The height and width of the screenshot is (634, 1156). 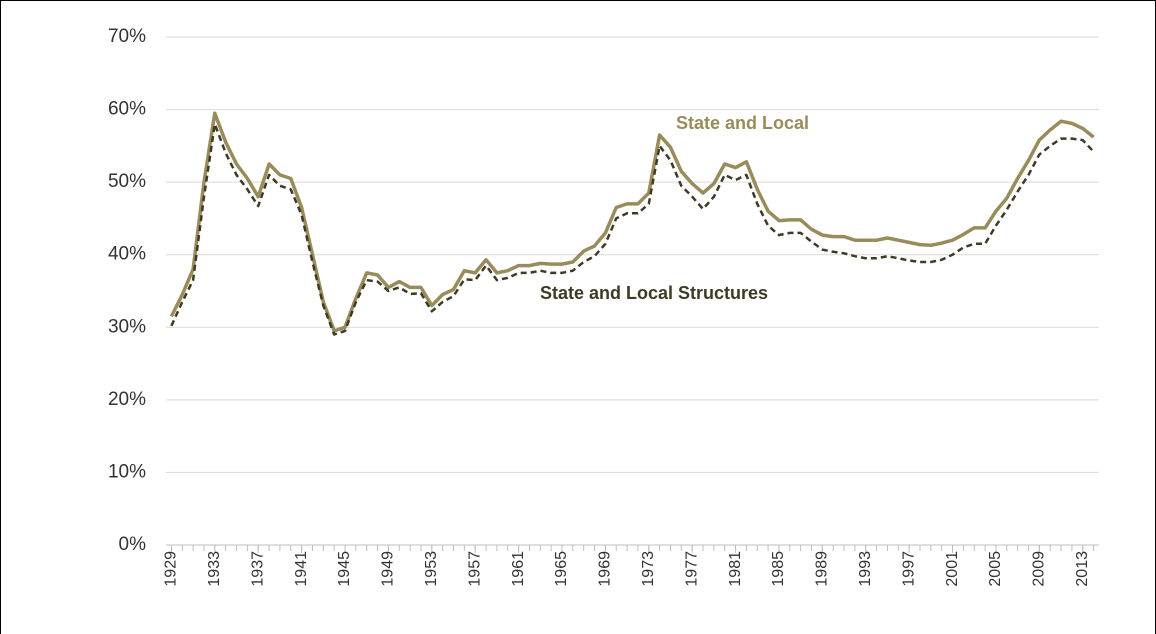 I want to click on x-tick-label: 1957, so click(x=474, y=569).